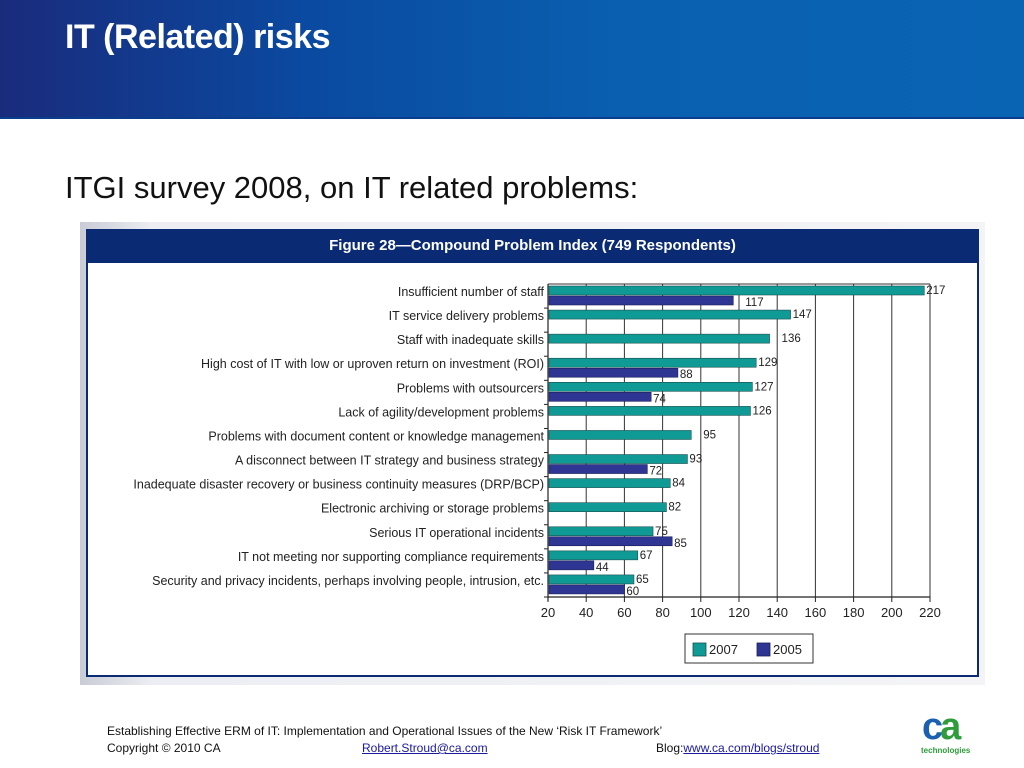 This screenshot has width=1024, height=768. I want to click on data-label-2007: 82, so click(674, 508).